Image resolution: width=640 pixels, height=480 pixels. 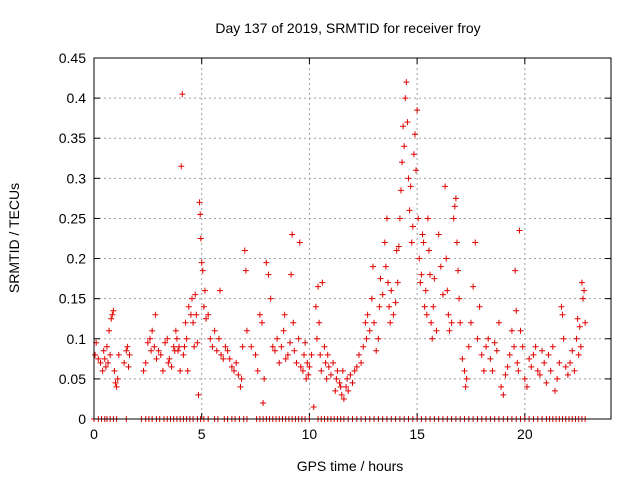 What do you see at coordinates (72, 299) in the screenshot?
I see `y-tick-label: 0.15` at bounding box center [72, 299].